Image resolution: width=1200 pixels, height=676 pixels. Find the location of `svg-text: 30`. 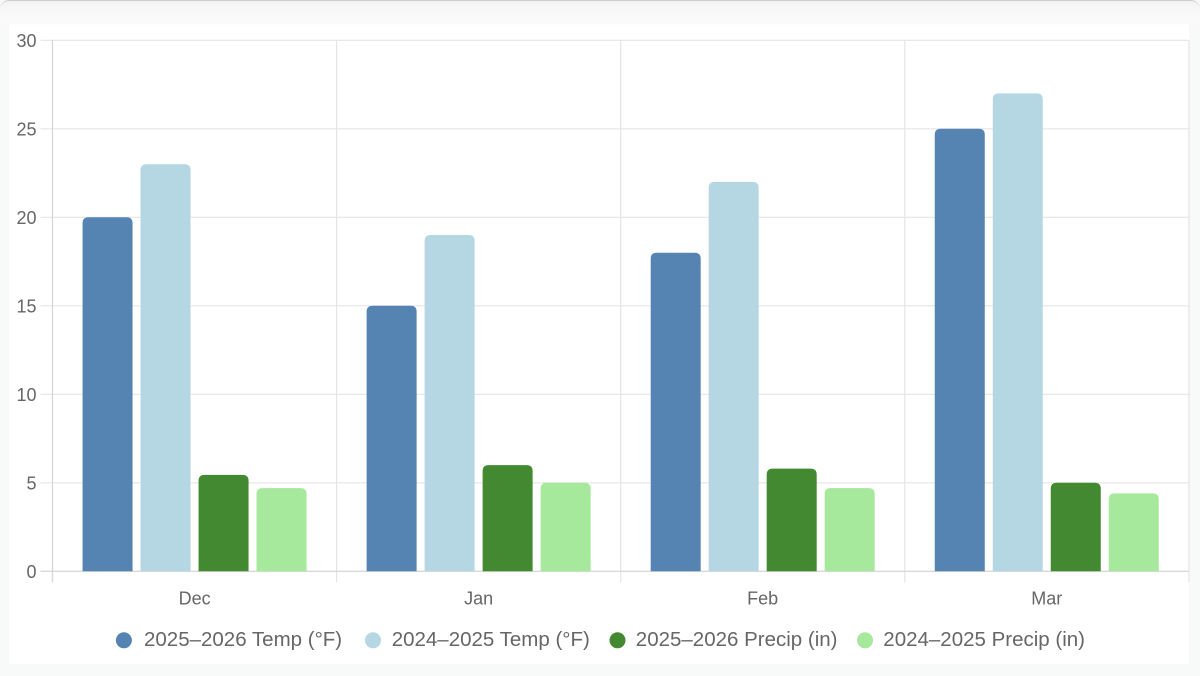

svg-text: 30 is located at coordinates (26, 41).